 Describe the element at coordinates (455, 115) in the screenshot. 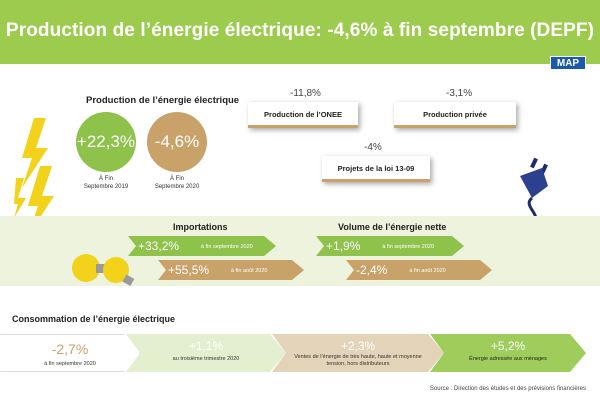

I see `private-label: Production privée` at that location.